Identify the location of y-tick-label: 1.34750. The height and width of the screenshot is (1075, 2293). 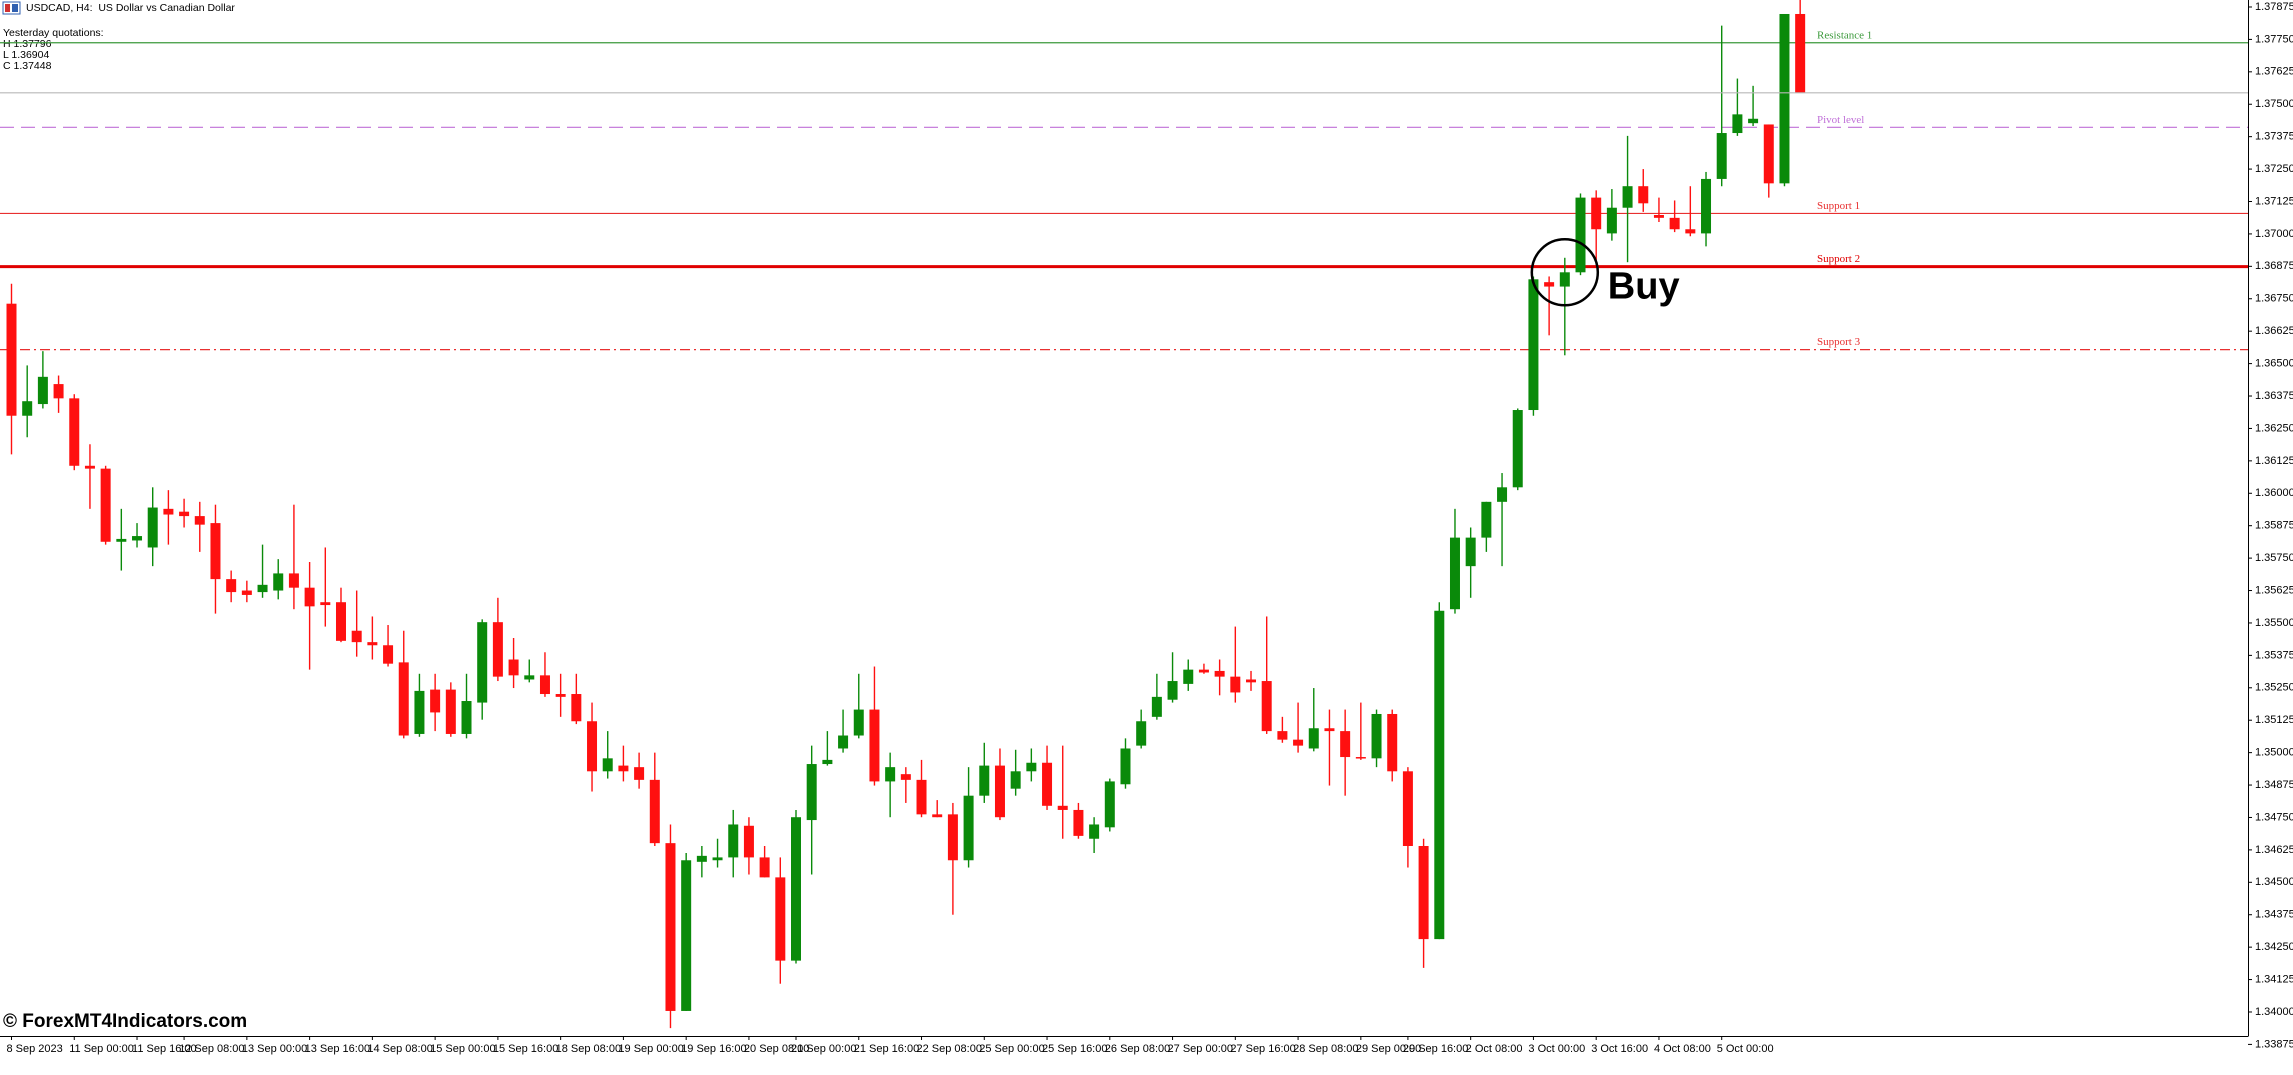
(2274, 817).